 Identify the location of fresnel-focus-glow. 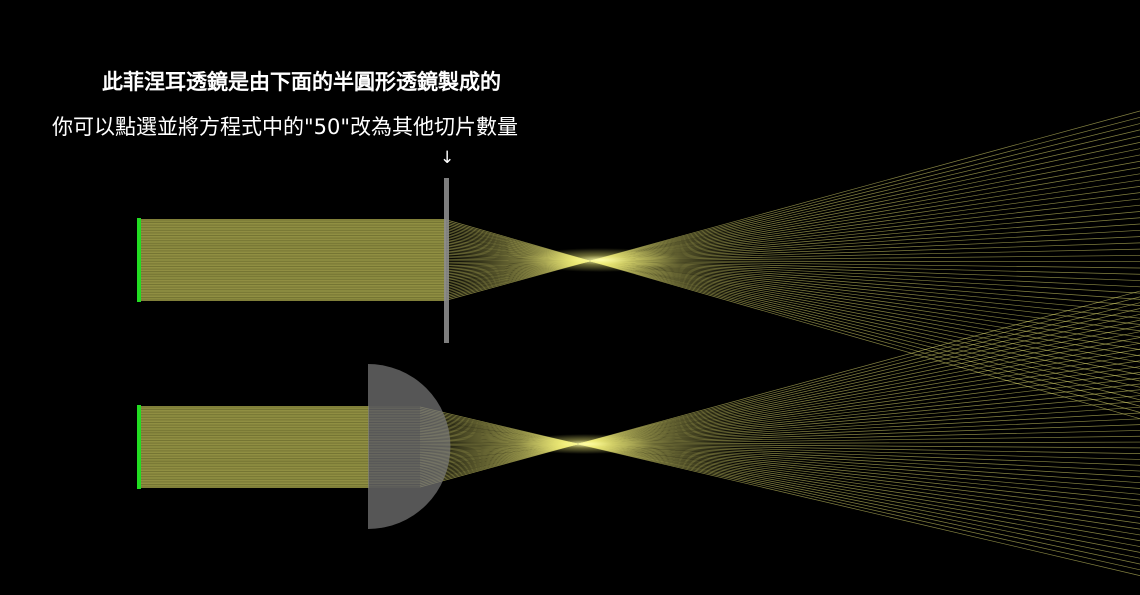
(600, 260).